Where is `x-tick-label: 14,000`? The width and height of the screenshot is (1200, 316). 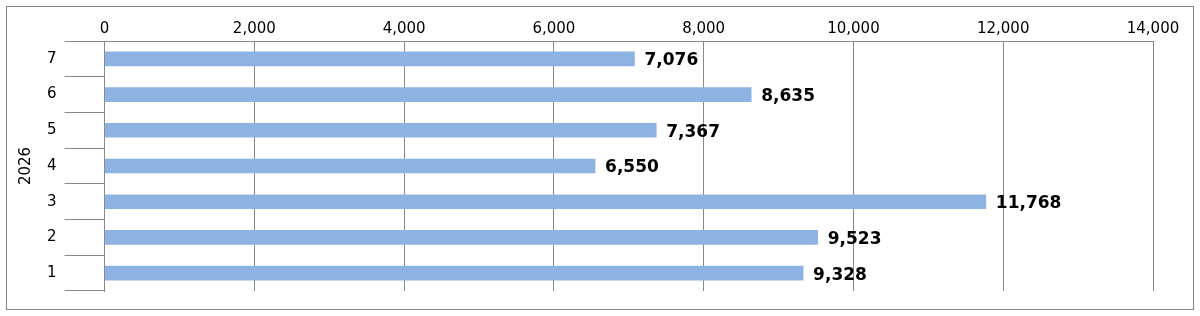 x-tick-label: 14,000 is located at coordinates (1153, 27).